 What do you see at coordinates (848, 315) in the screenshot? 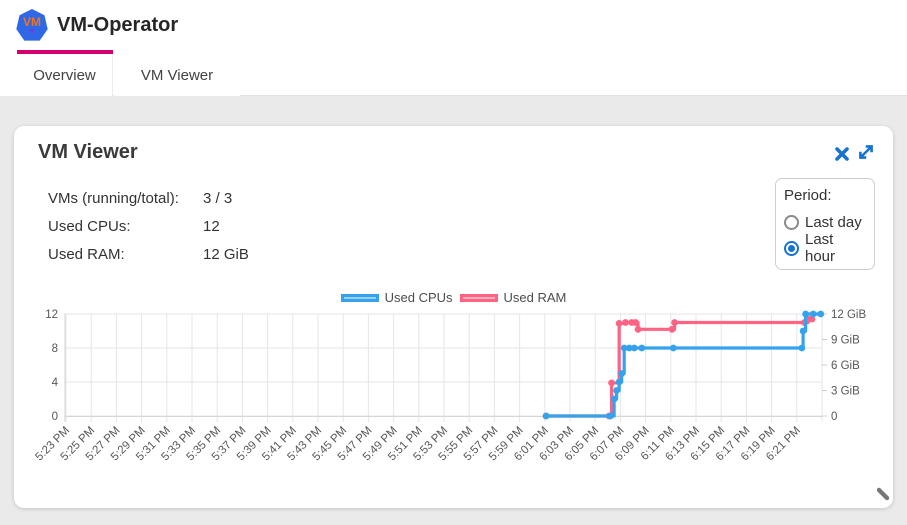
I see `svg-text: 12 GiB` at bounding box center [848, 315].